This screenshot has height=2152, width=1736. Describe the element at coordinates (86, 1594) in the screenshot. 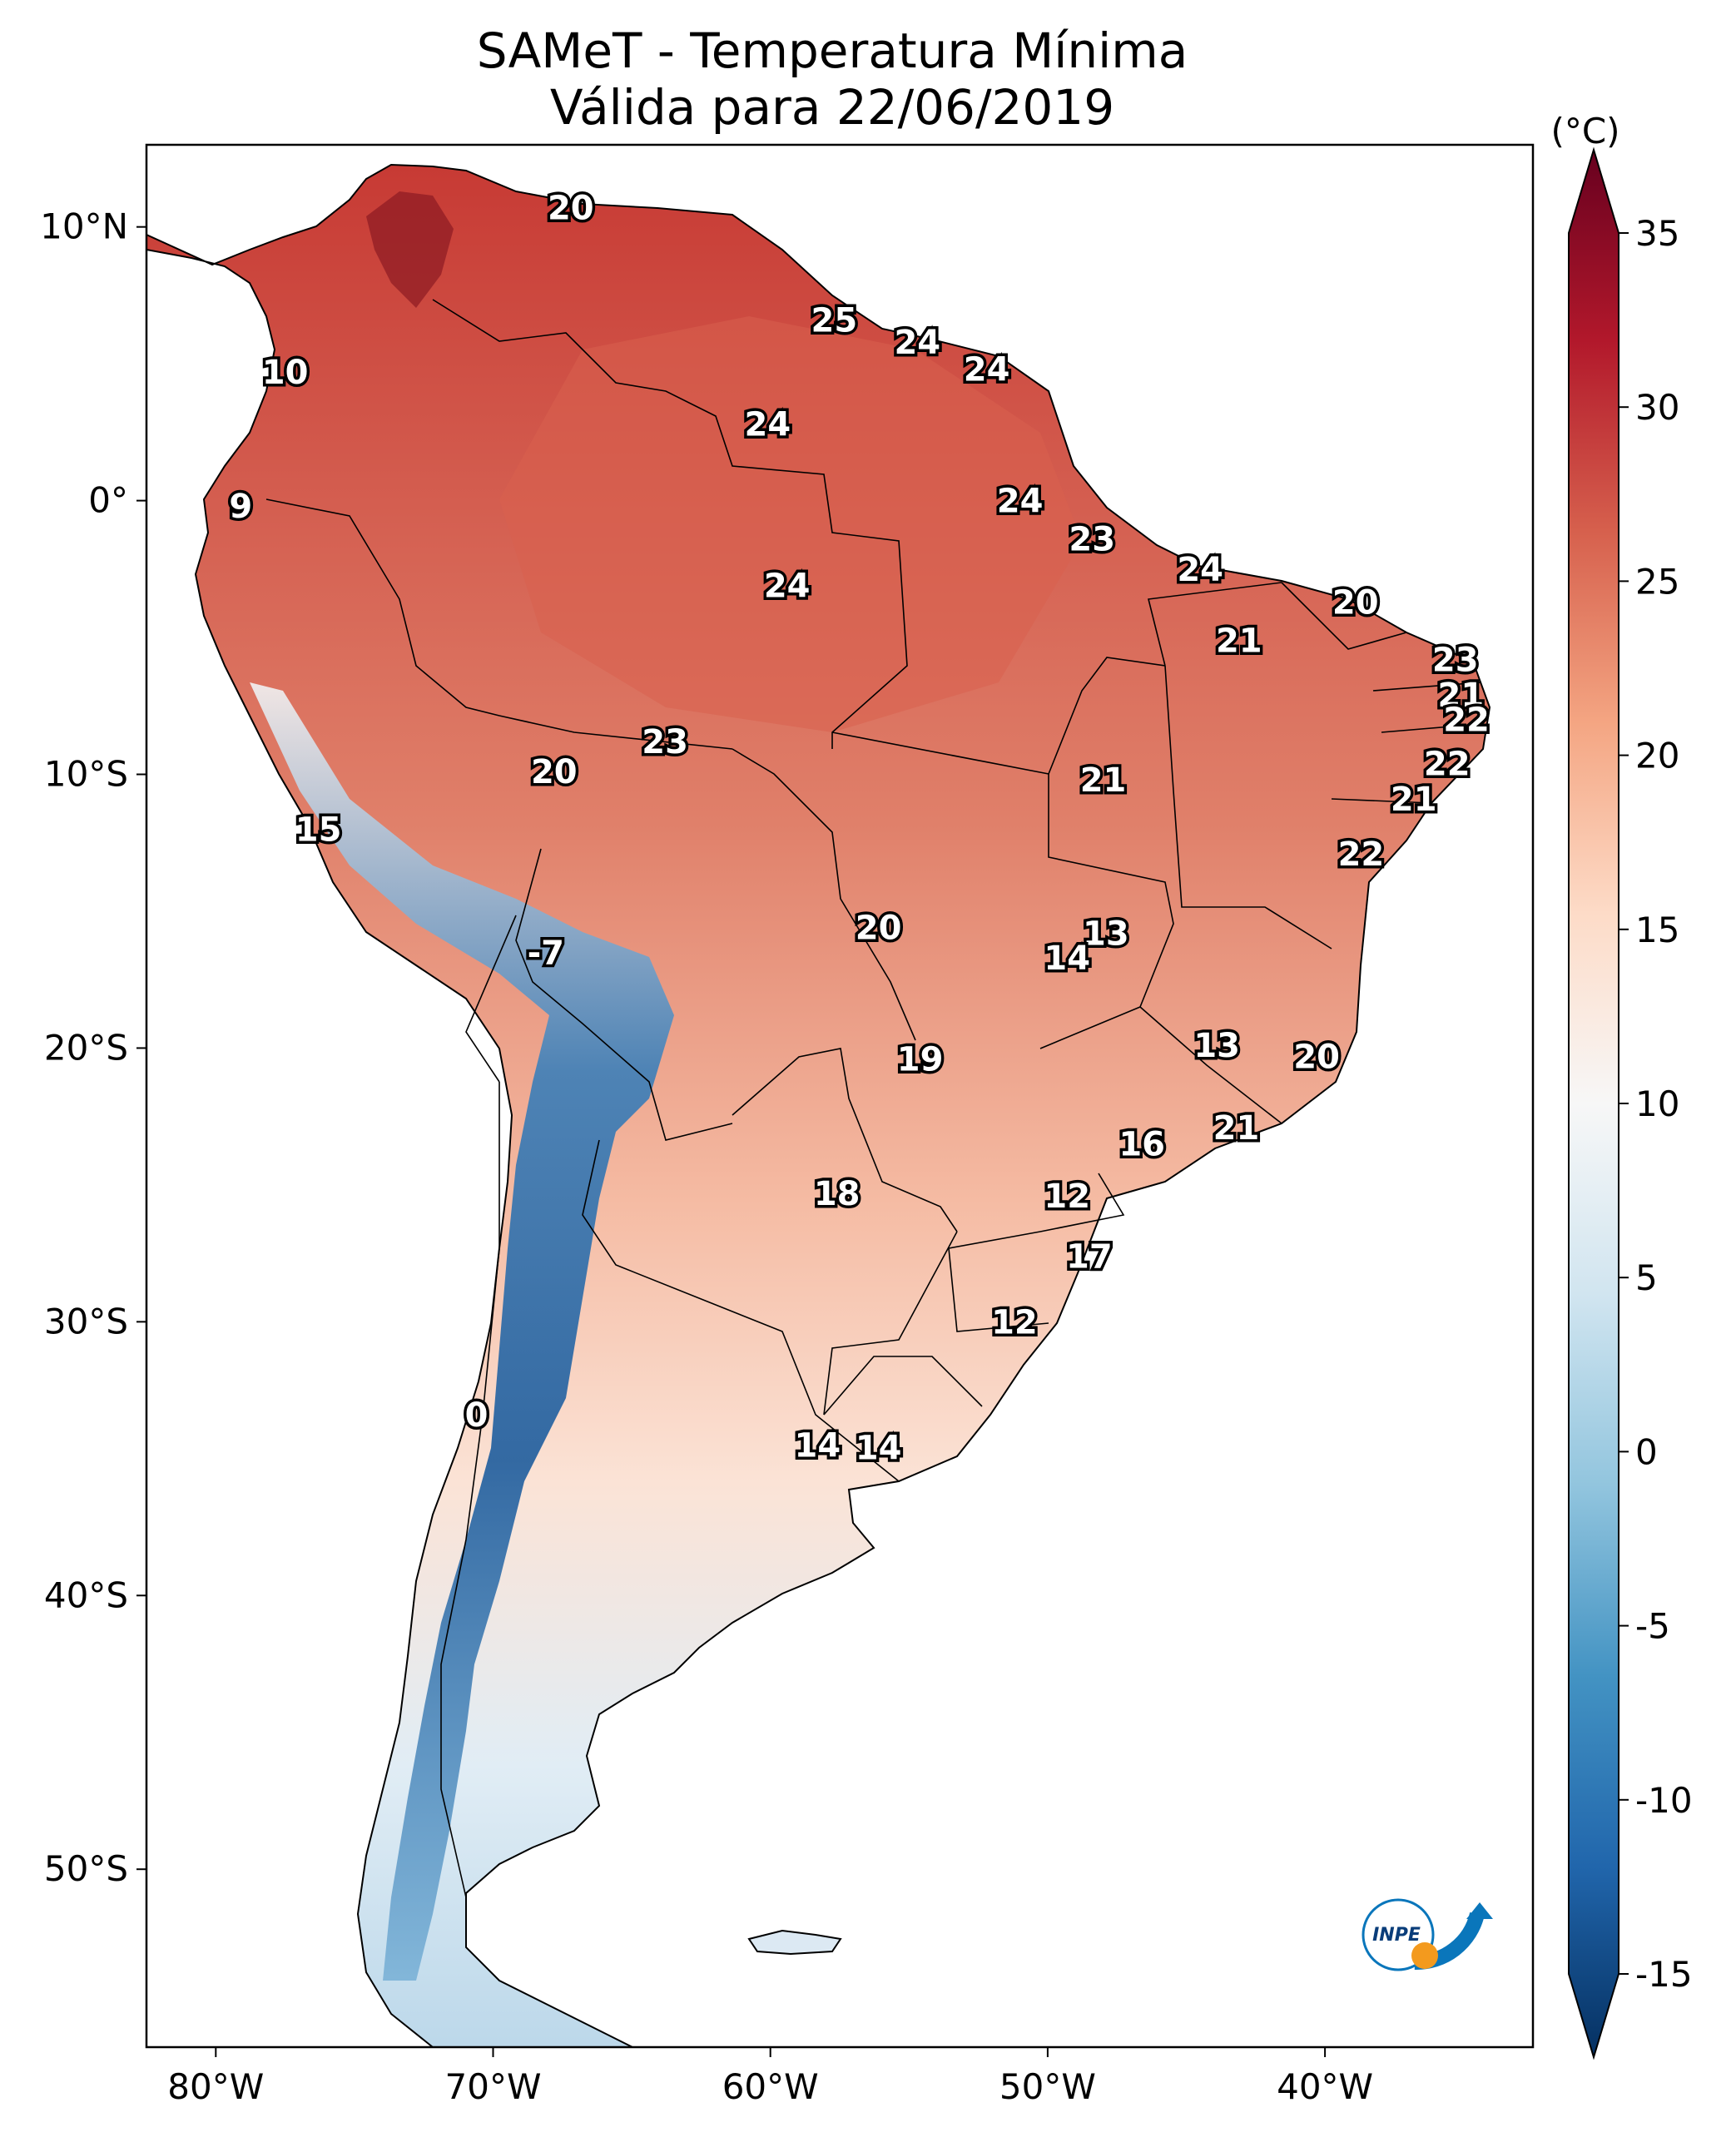

I see `lat-tick-label: 40°S` at that location.